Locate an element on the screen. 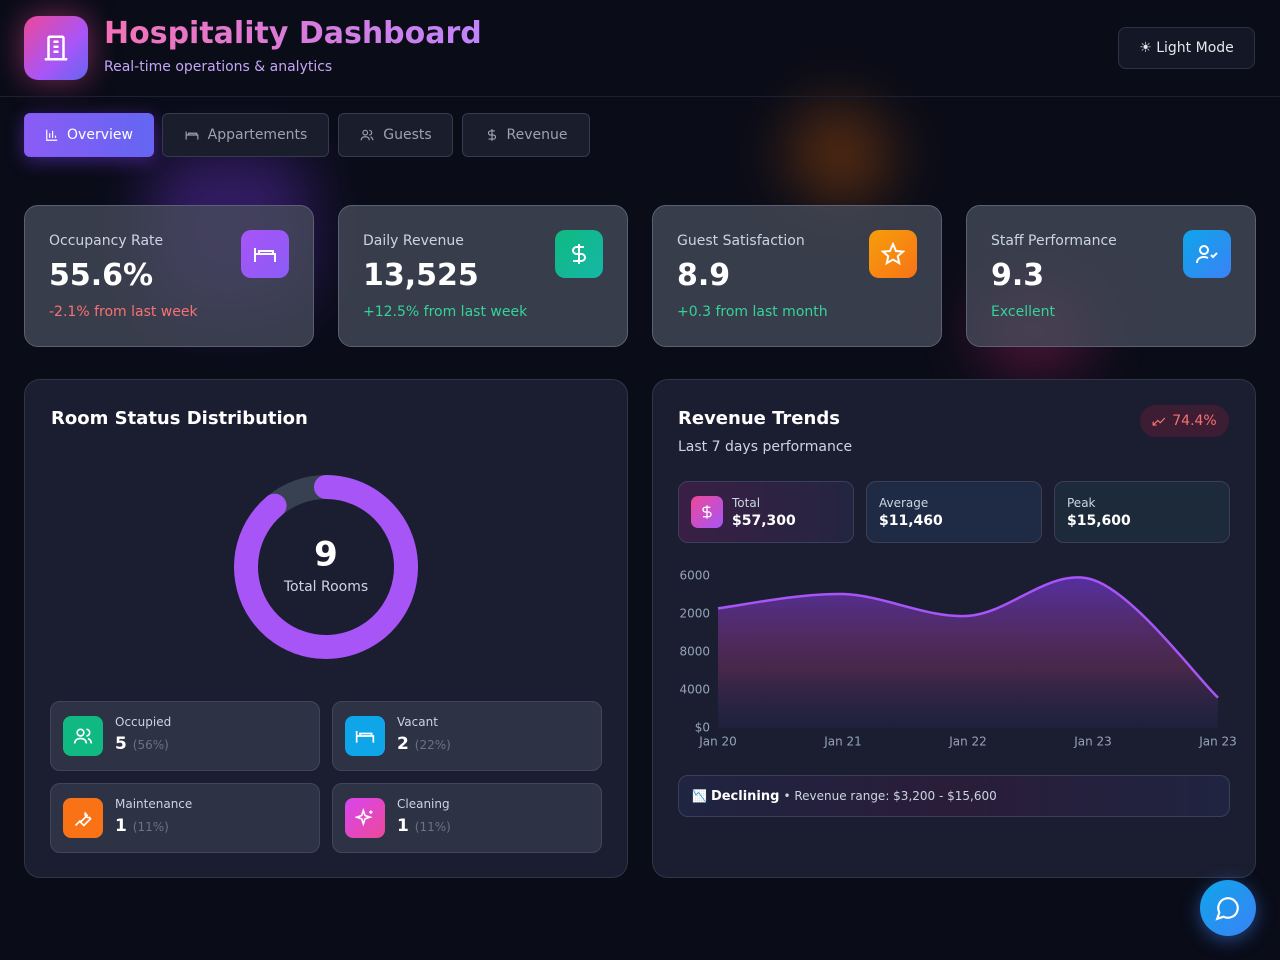 Image resolution: width=1280 pixels, height=960 pixels. panel-title: Room Status Distribution is located at coordinates (179, 418).